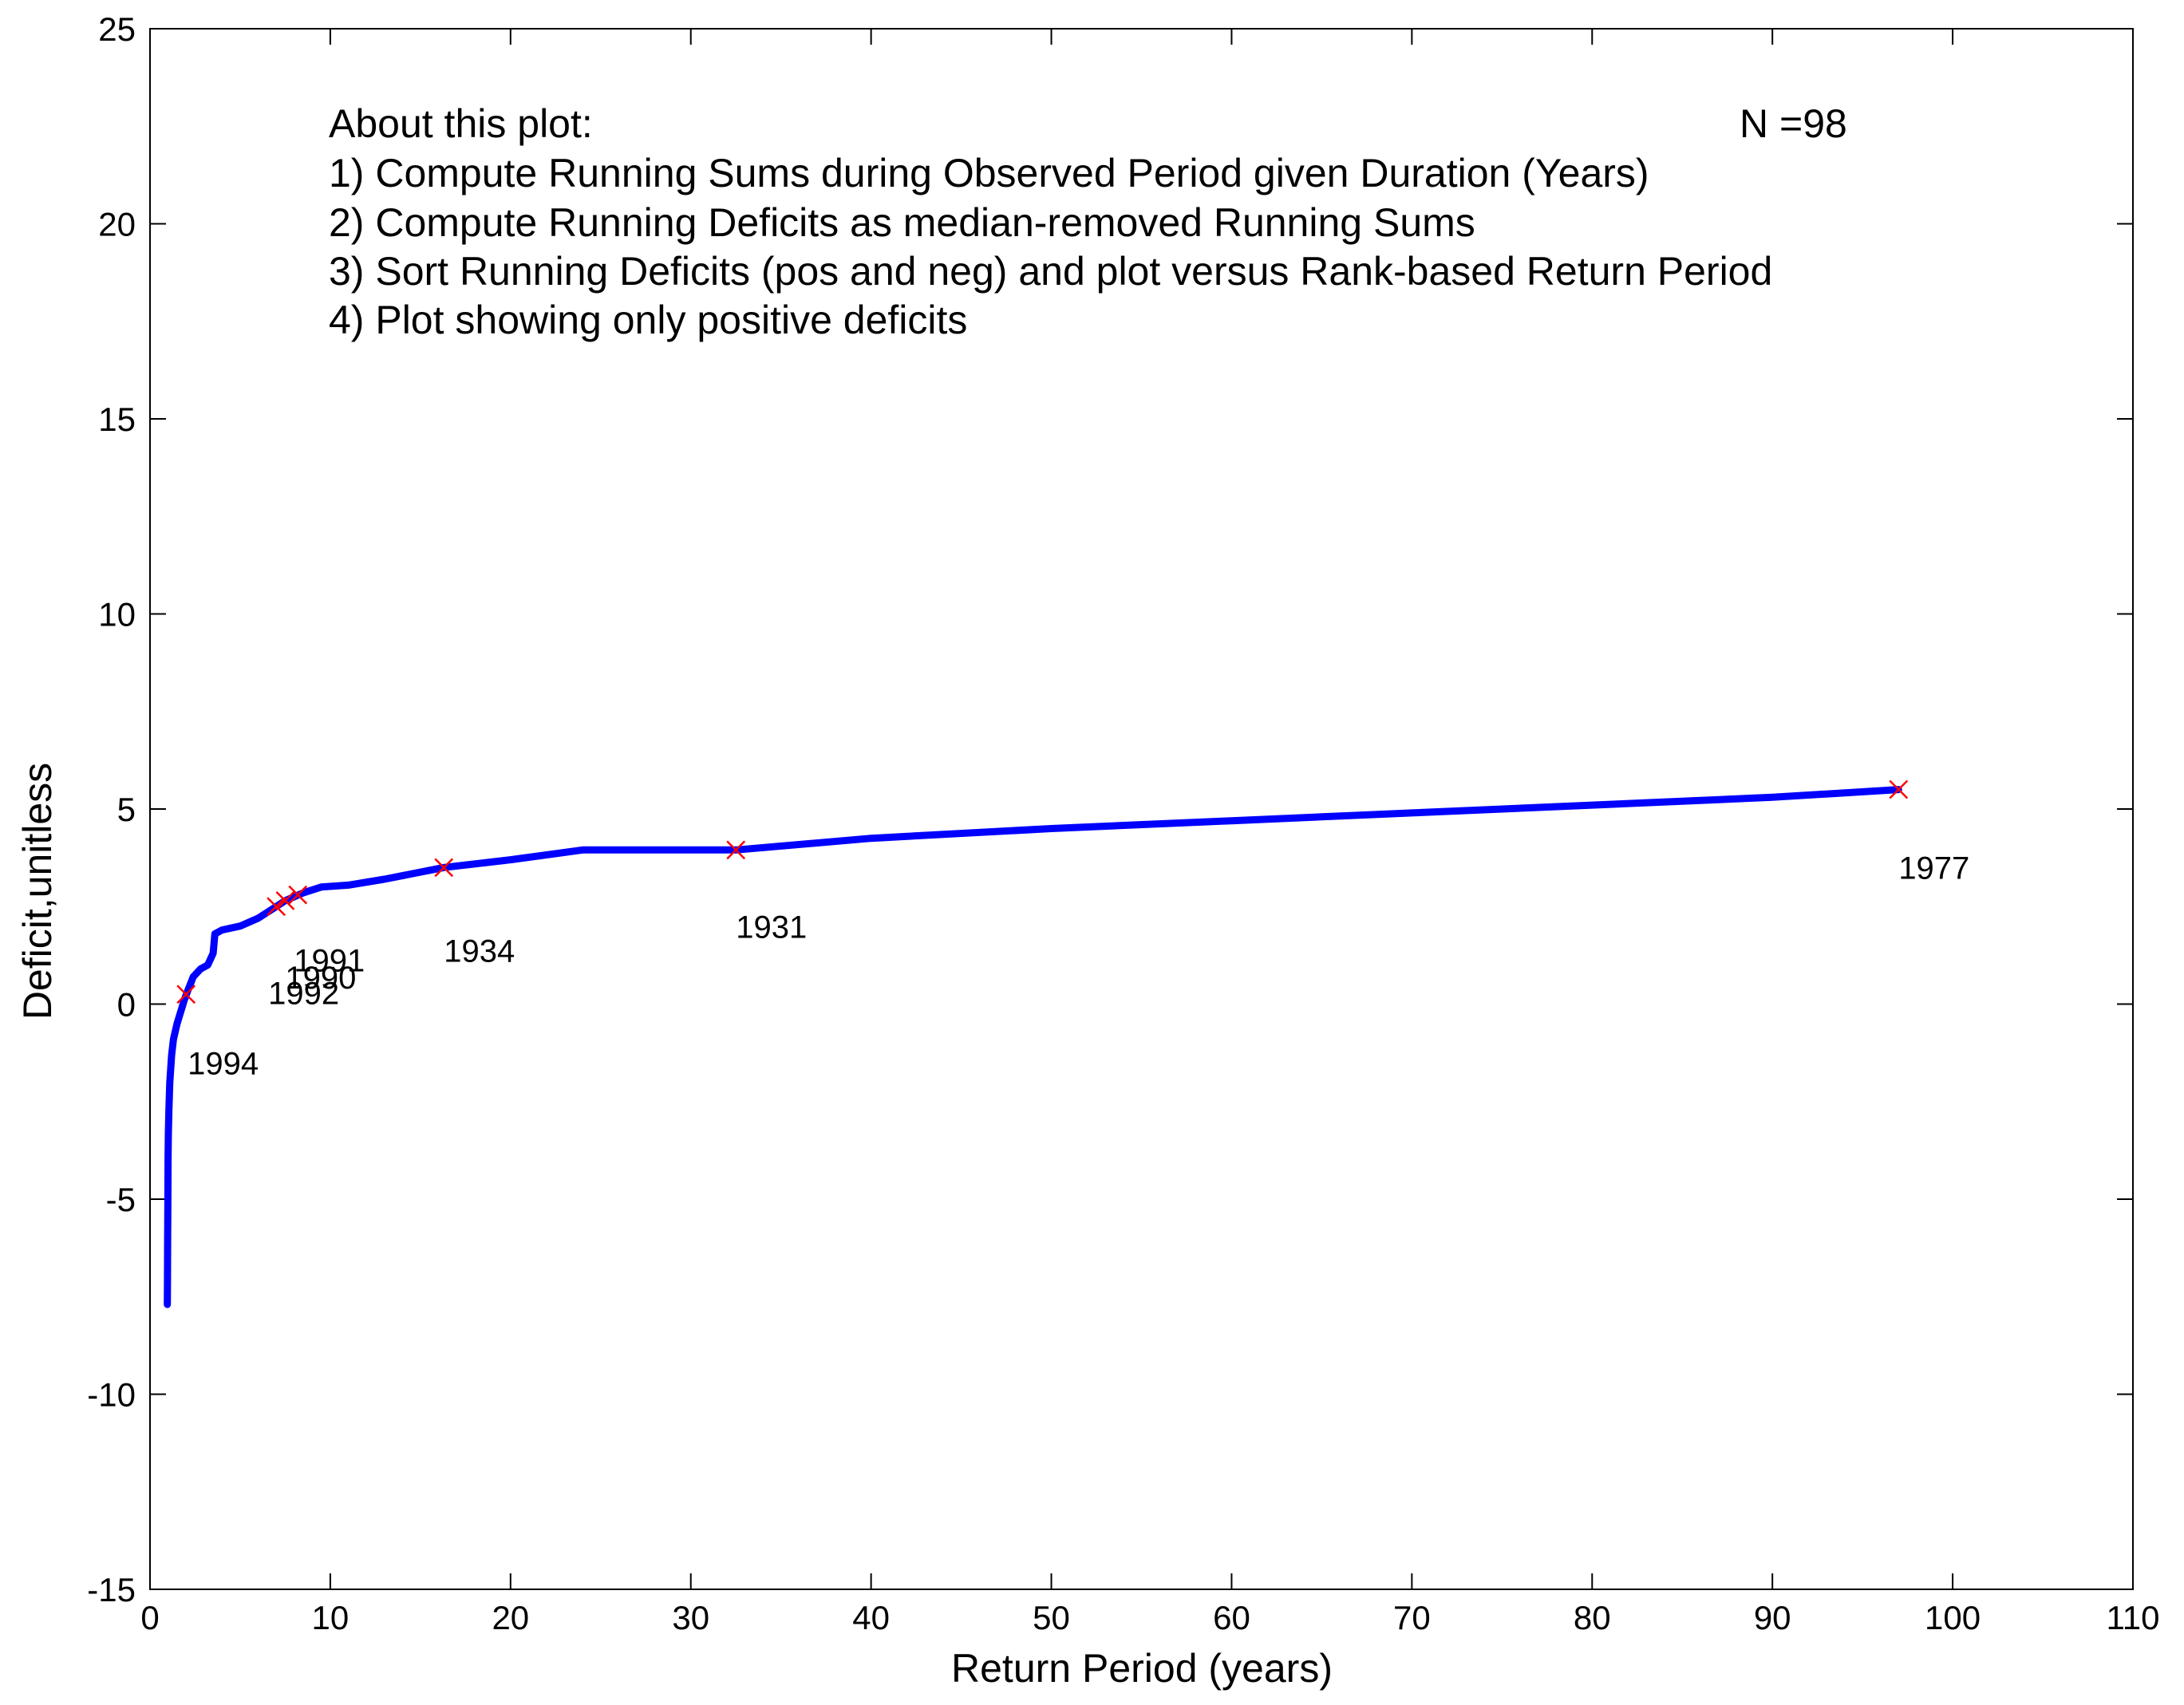  What do you see at coordinates (1592, 1618) in the screenshot?
I see `x-tick-label: 80` at bounding box center [1592, 1618].